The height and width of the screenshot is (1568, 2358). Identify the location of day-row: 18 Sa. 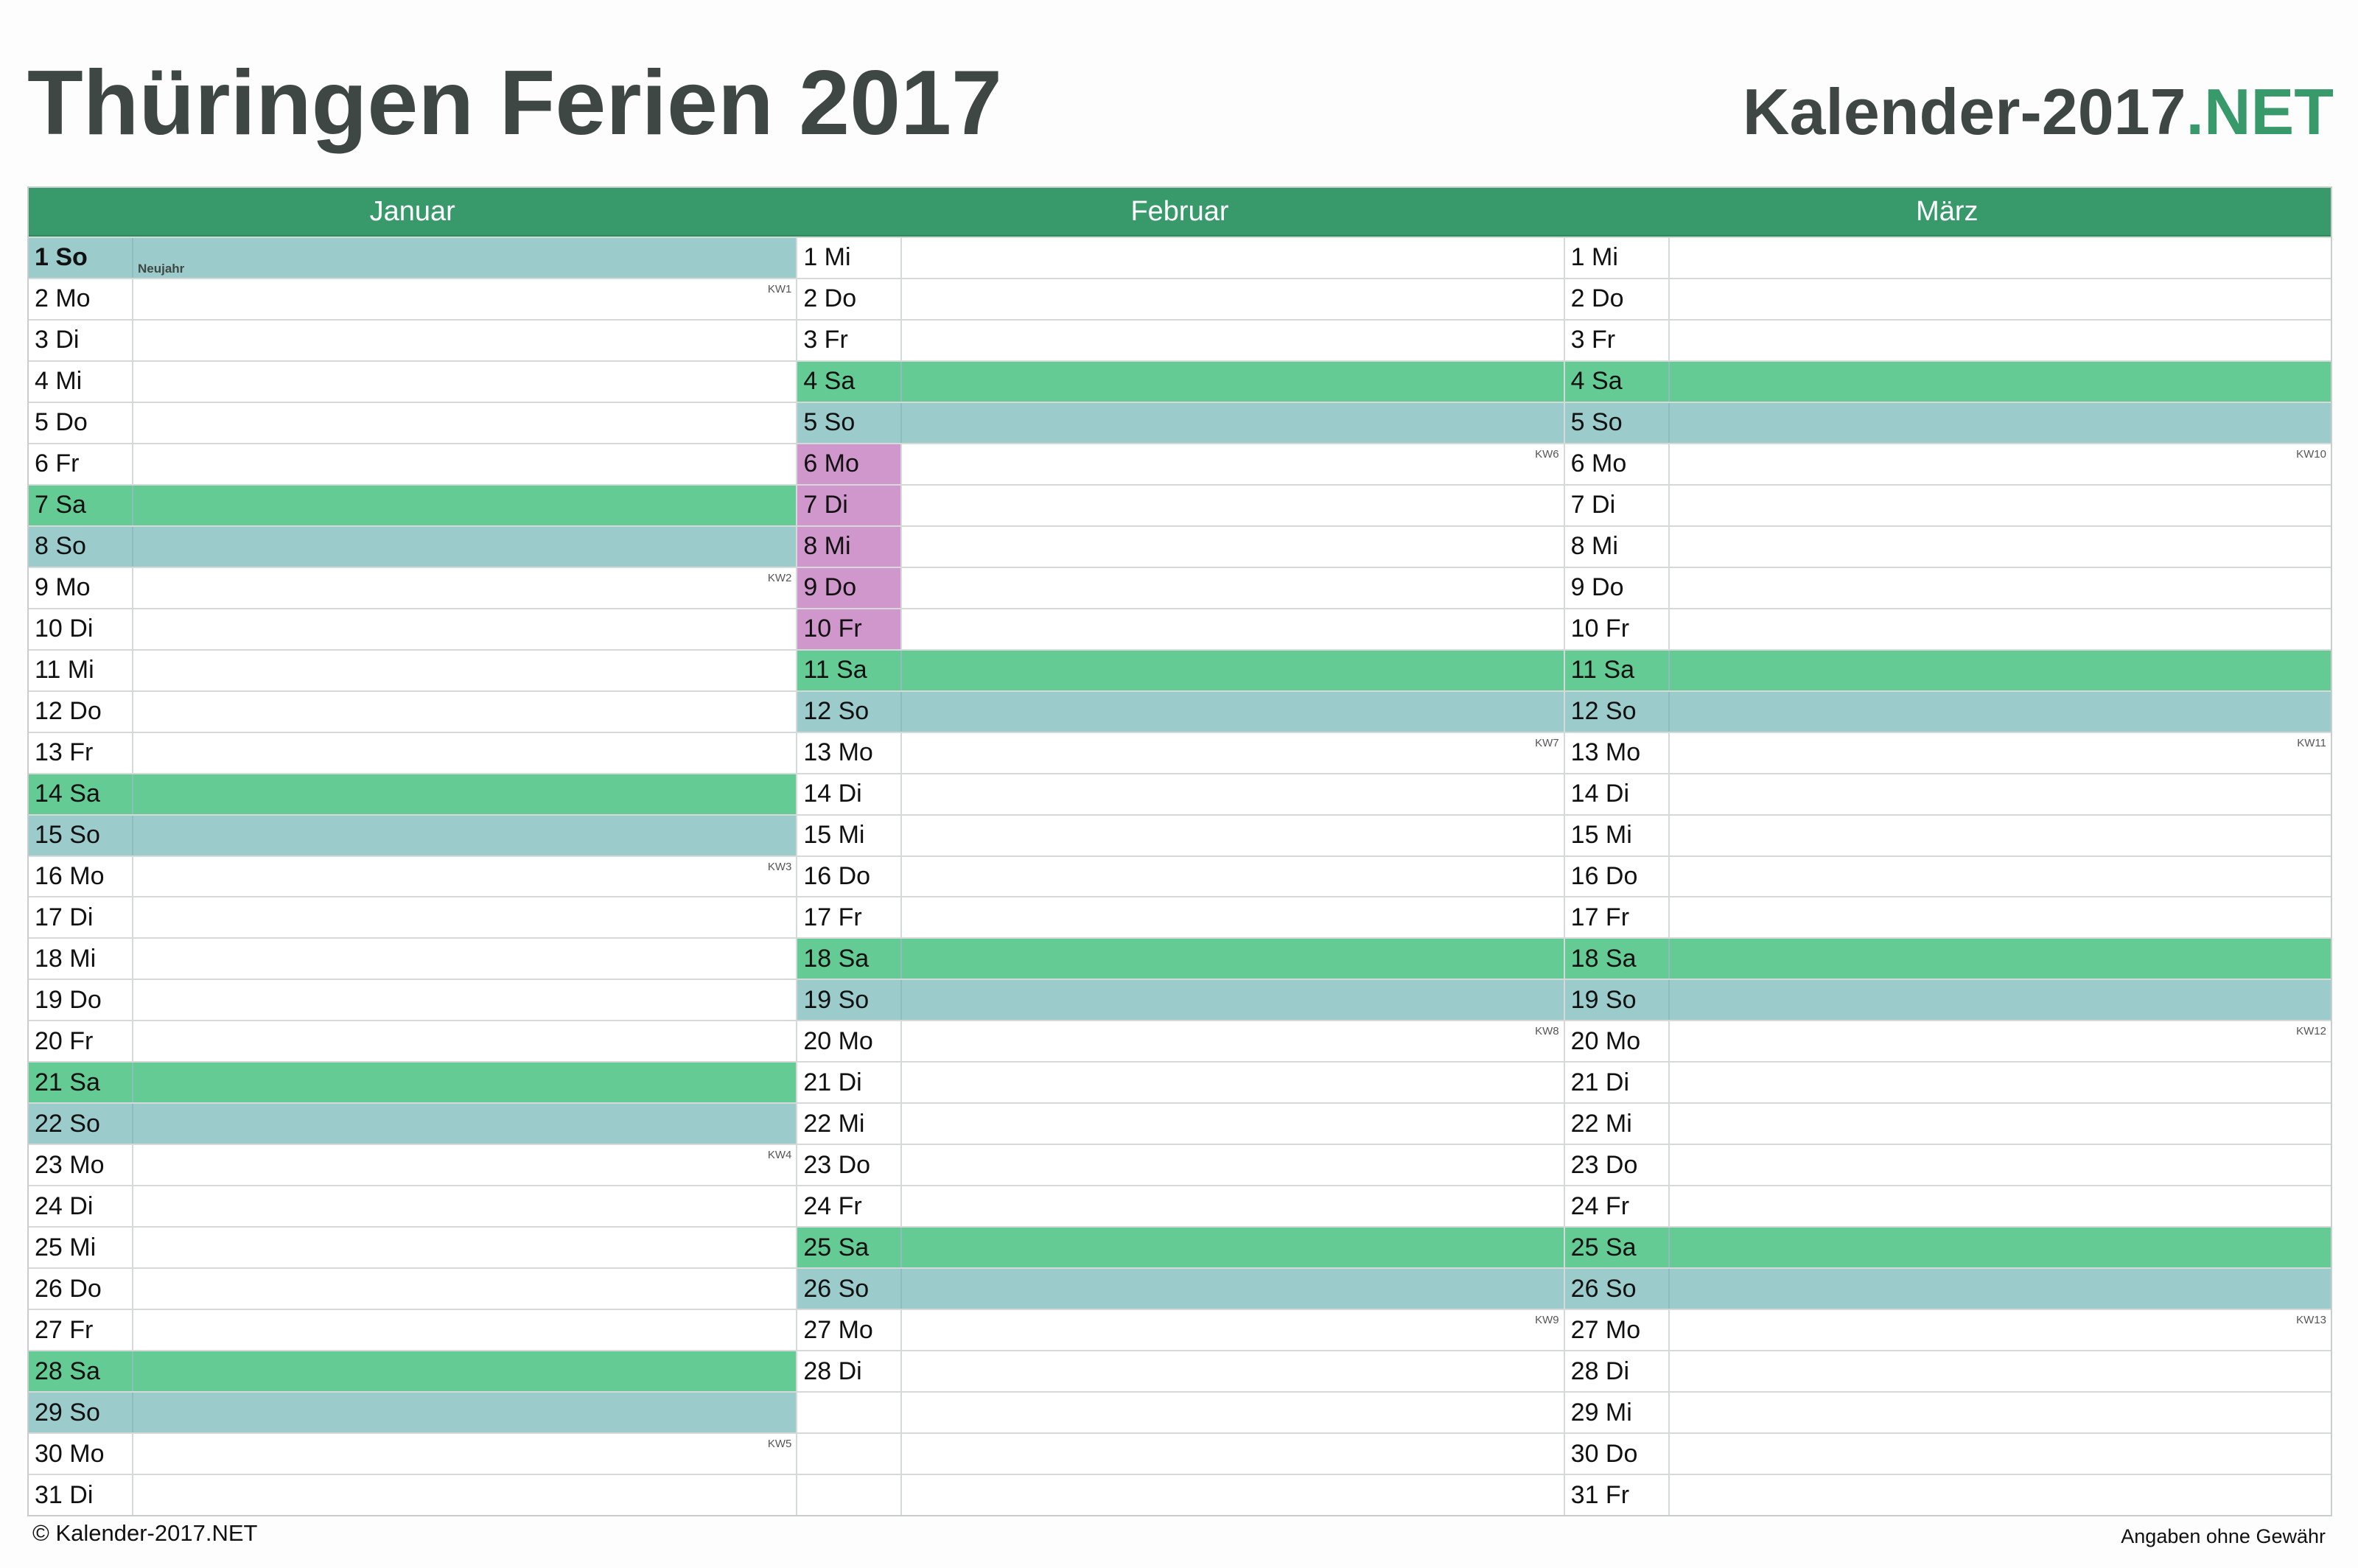
(1947, 958).